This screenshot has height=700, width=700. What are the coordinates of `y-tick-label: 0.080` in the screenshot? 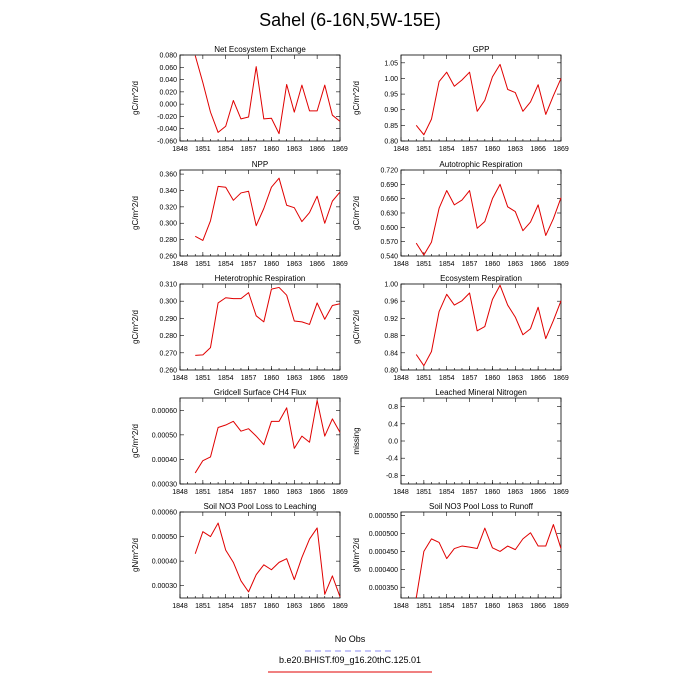 It's located at (168, 56).